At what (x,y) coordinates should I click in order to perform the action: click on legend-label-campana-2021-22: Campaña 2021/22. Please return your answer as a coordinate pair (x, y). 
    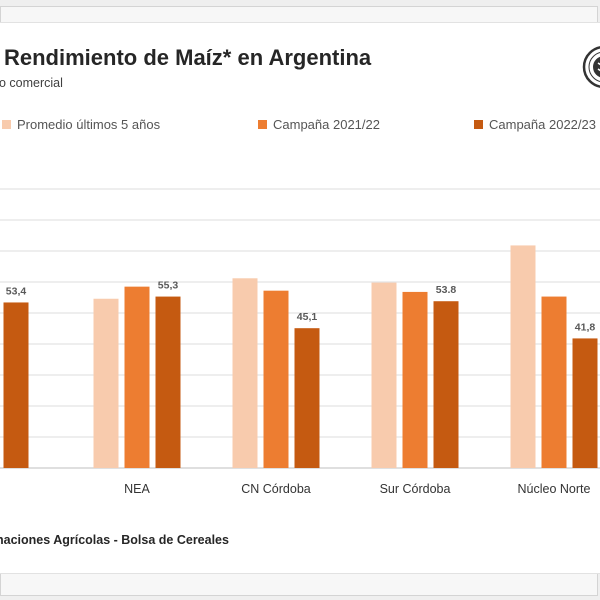
    Looking at the image, I should click on (326, 124).